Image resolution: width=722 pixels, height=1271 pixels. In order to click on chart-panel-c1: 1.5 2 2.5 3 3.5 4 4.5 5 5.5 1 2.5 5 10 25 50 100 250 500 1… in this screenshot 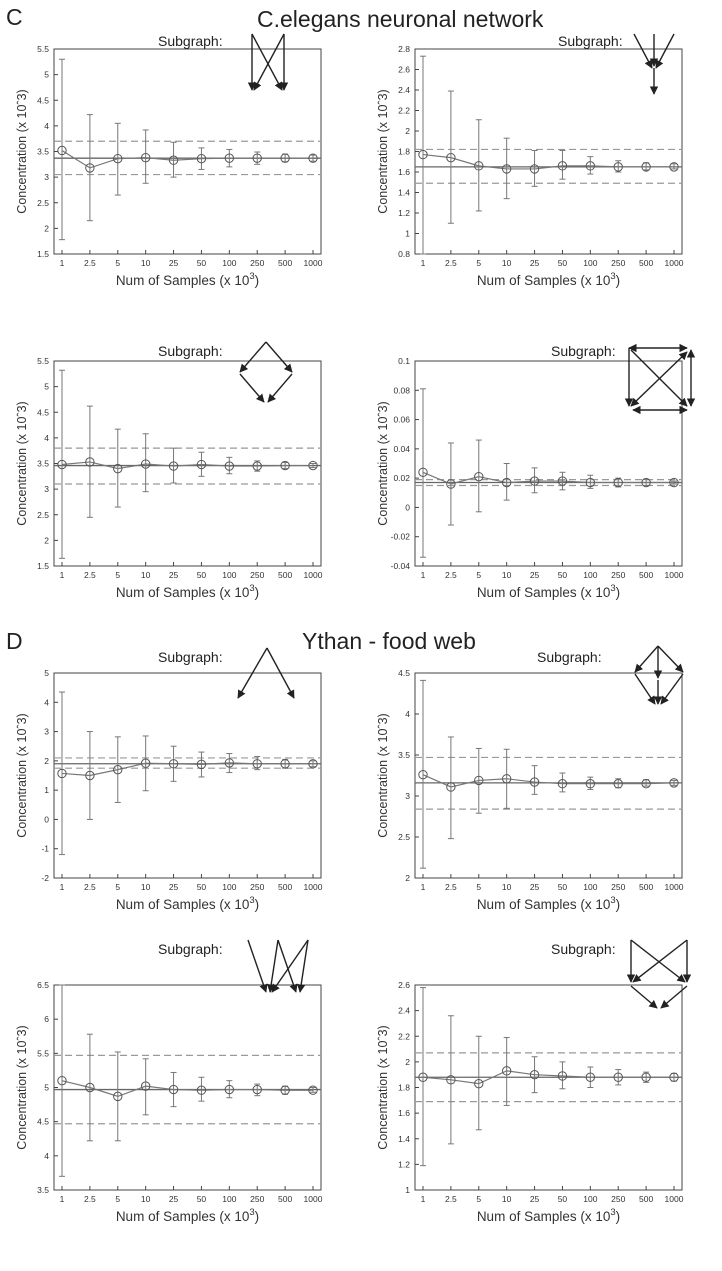, I will do `click(180, 156)`.